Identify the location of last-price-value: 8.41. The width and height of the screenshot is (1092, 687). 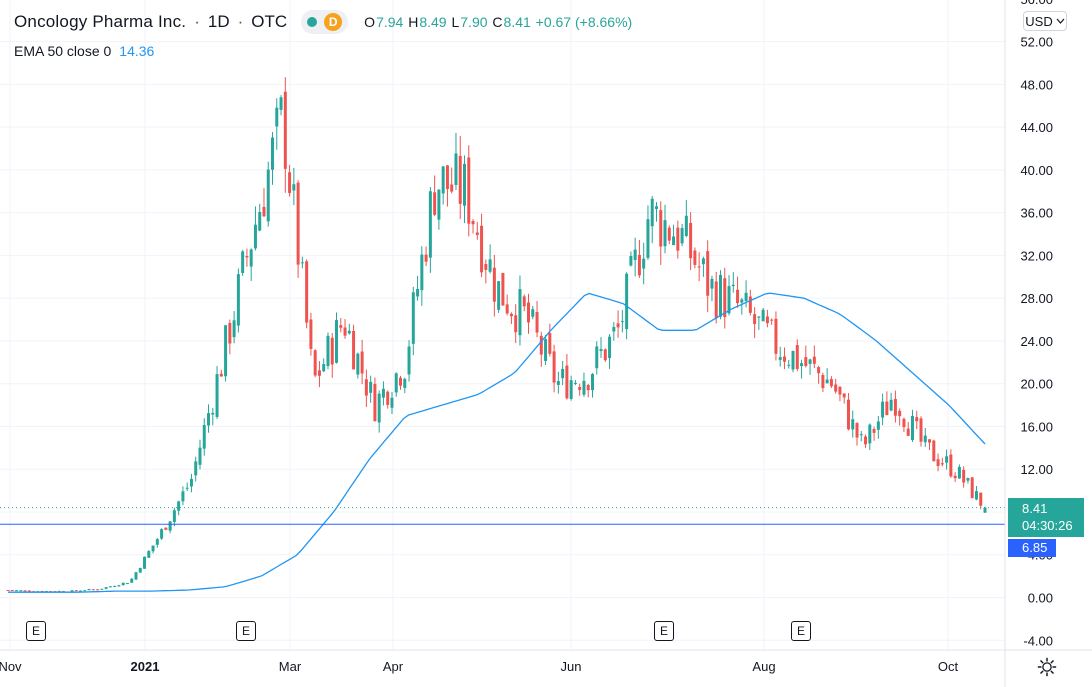
(1035, 508).